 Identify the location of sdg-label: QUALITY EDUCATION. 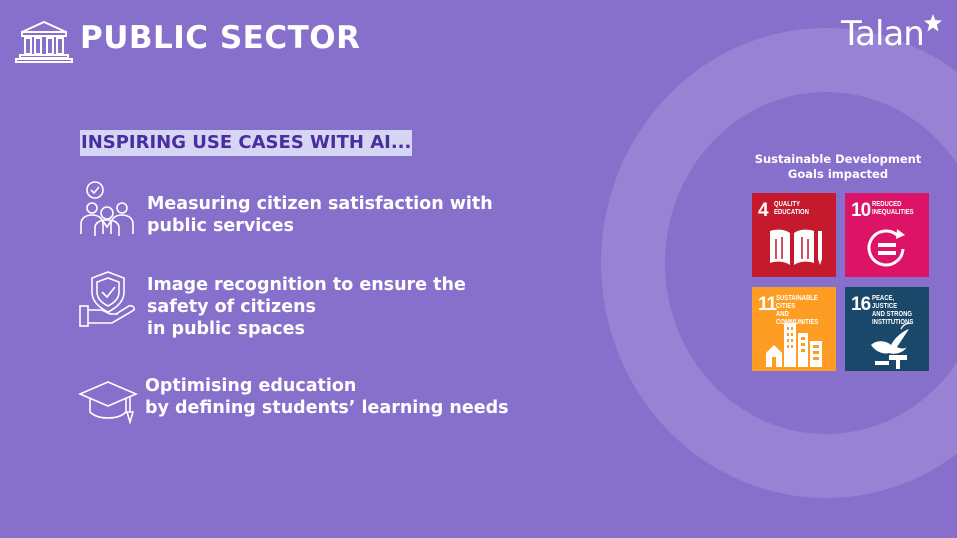
(791, 208).